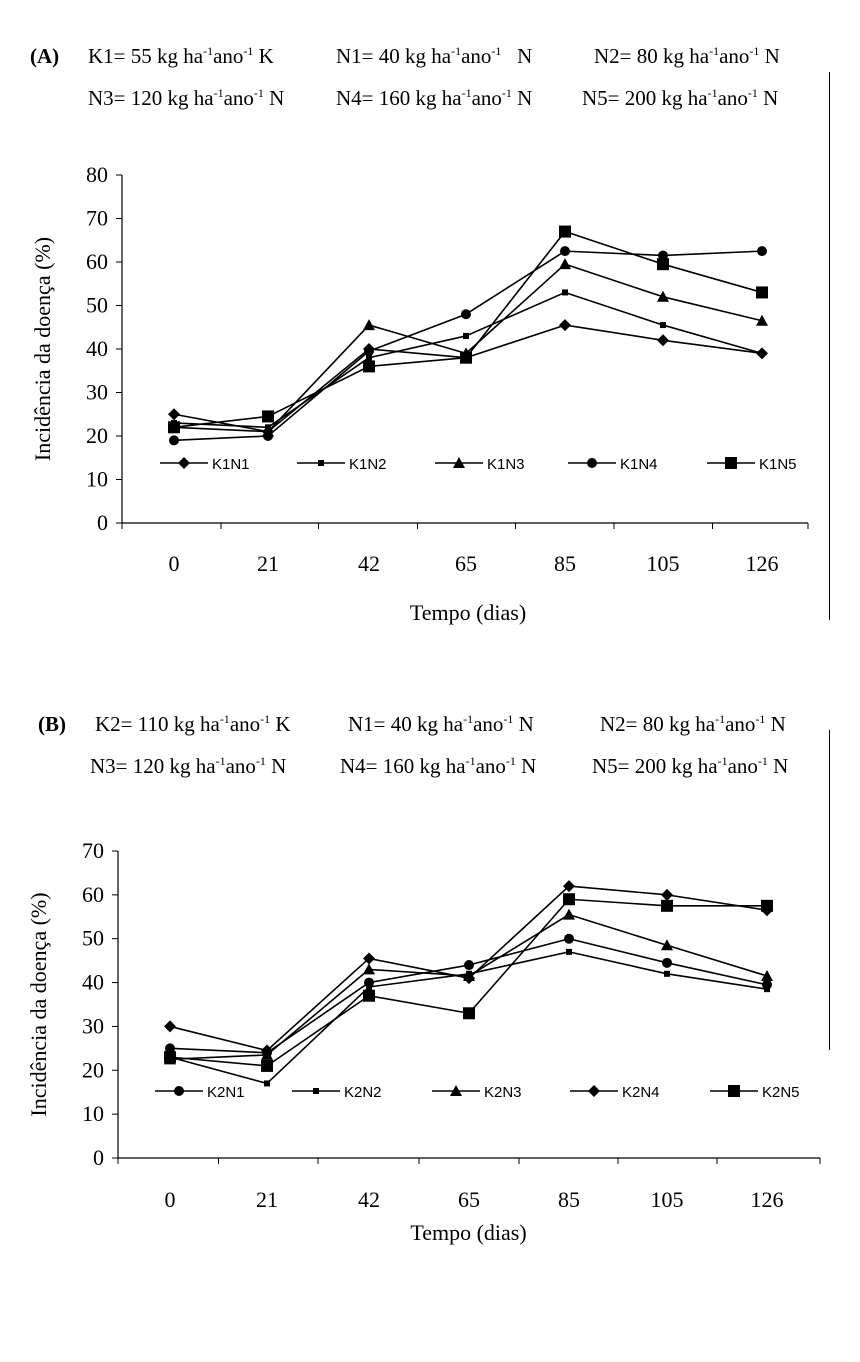 The image size is (860, 1362). What do you see at coordinates (38, 1004) in the screenshot?
I see `y-axis-title: Incidência da doença (%)` at bounding box center [38, 1004].